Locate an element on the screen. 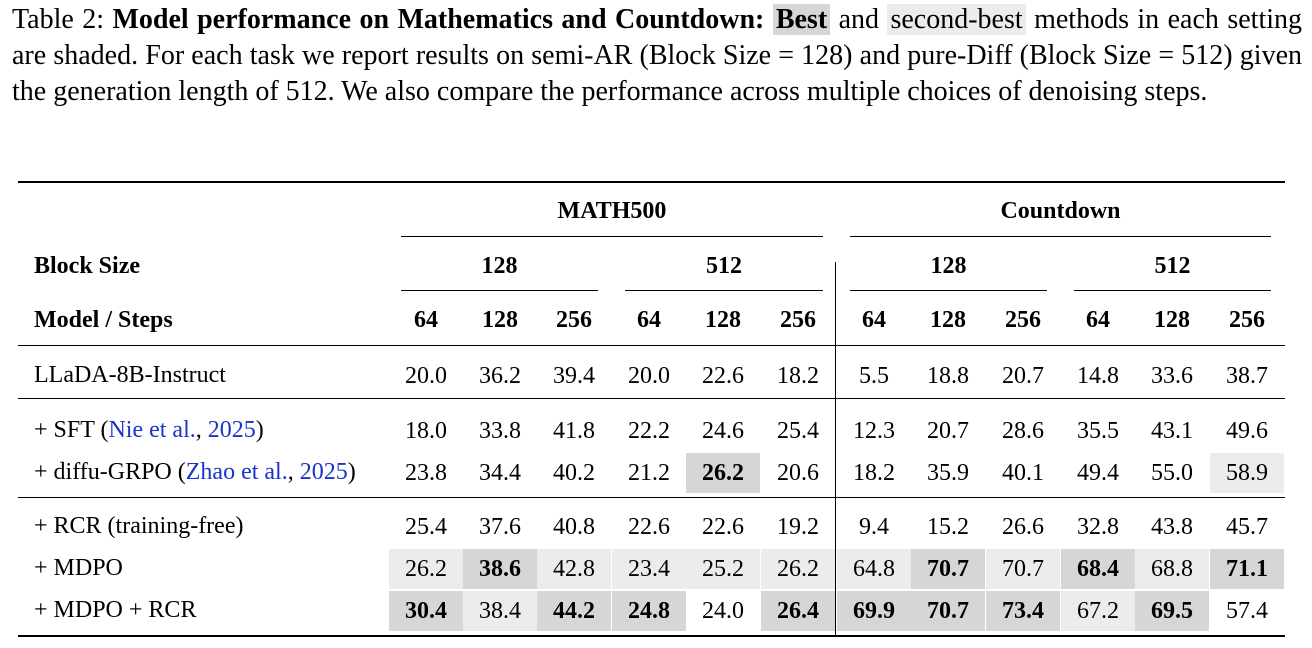 The height and width of the screenshot is (648, 1312). table-cell: 49.4 is located at coordinates (1098, 473).